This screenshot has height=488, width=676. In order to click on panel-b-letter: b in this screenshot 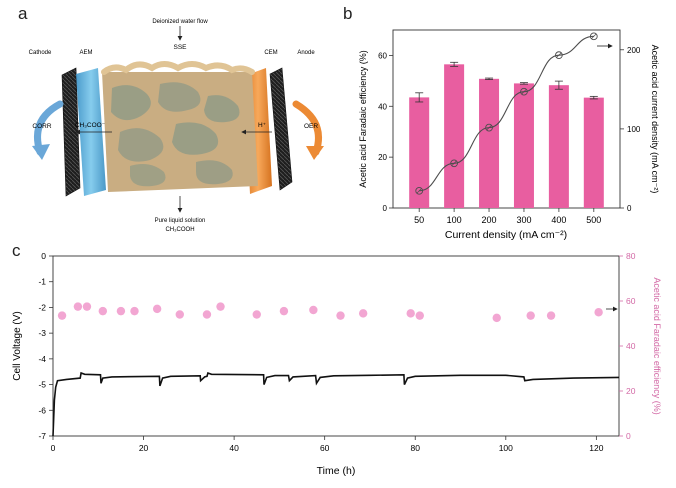, I will do `click(348, 13)`.